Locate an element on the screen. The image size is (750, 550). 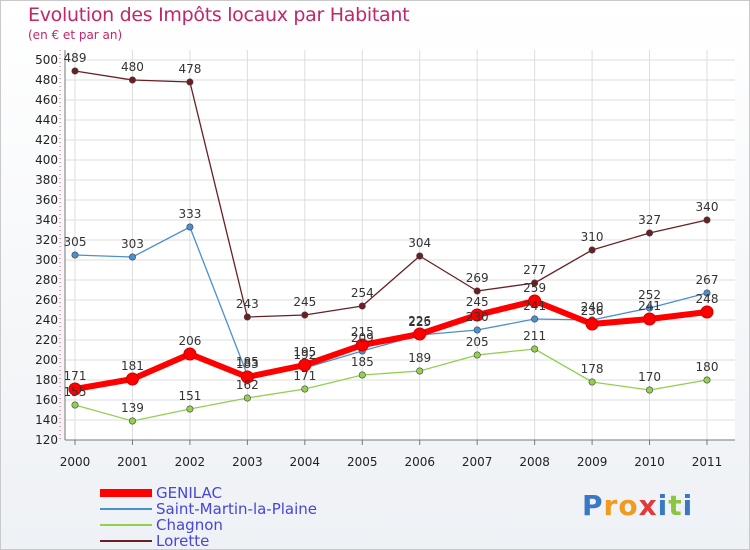
y-tick-label: 240 is located at coordinates (46, 320).